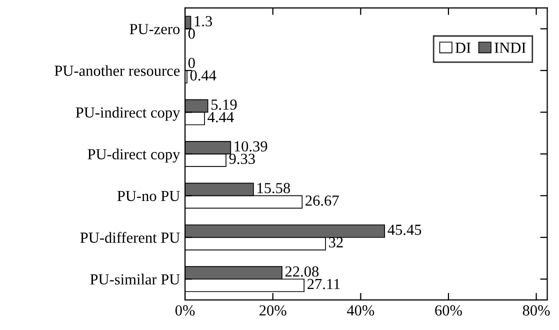  I want to click on legend-label: INDI, so click(510, 47).